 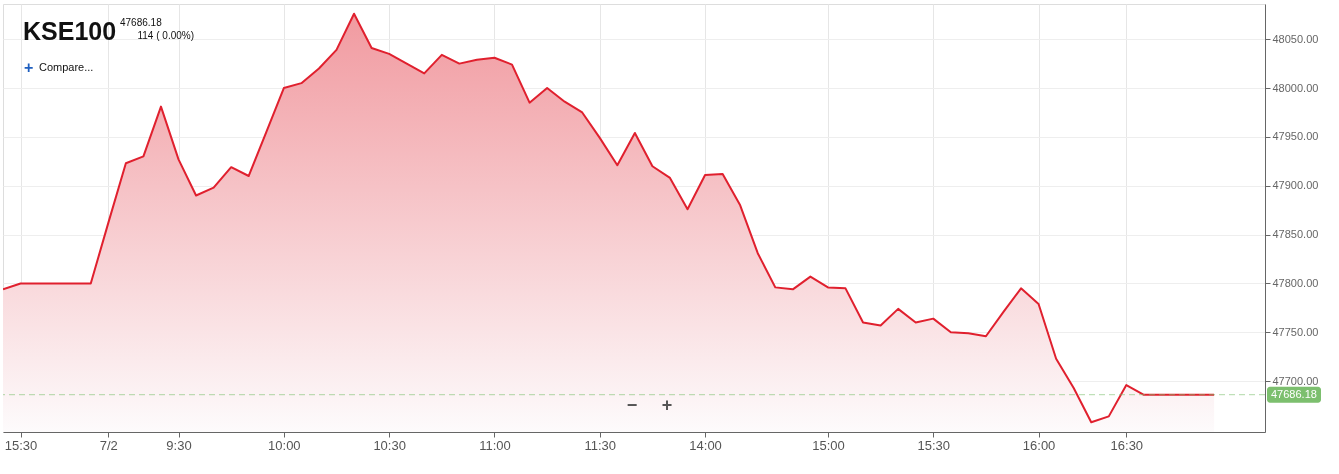 What do you see at coordinates (1127, 445) in the screenshot?
I see `x-tick-label: 16:30` at bounding box center [1127, 445].